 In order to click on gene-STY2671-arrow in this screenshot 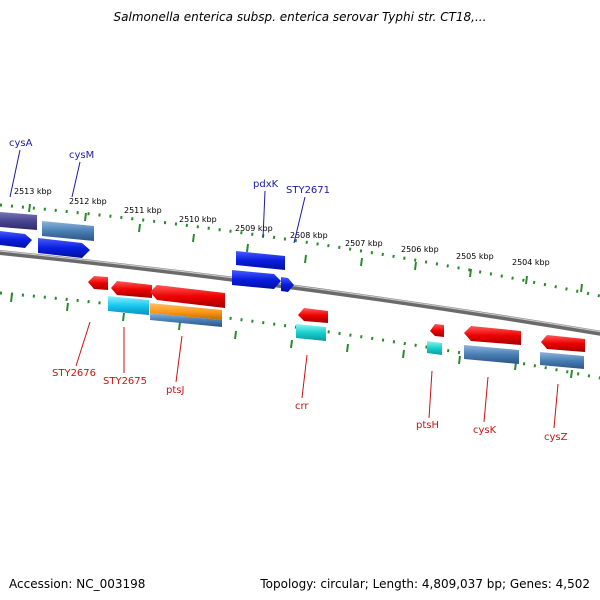, I will do `click(287, 284)`.